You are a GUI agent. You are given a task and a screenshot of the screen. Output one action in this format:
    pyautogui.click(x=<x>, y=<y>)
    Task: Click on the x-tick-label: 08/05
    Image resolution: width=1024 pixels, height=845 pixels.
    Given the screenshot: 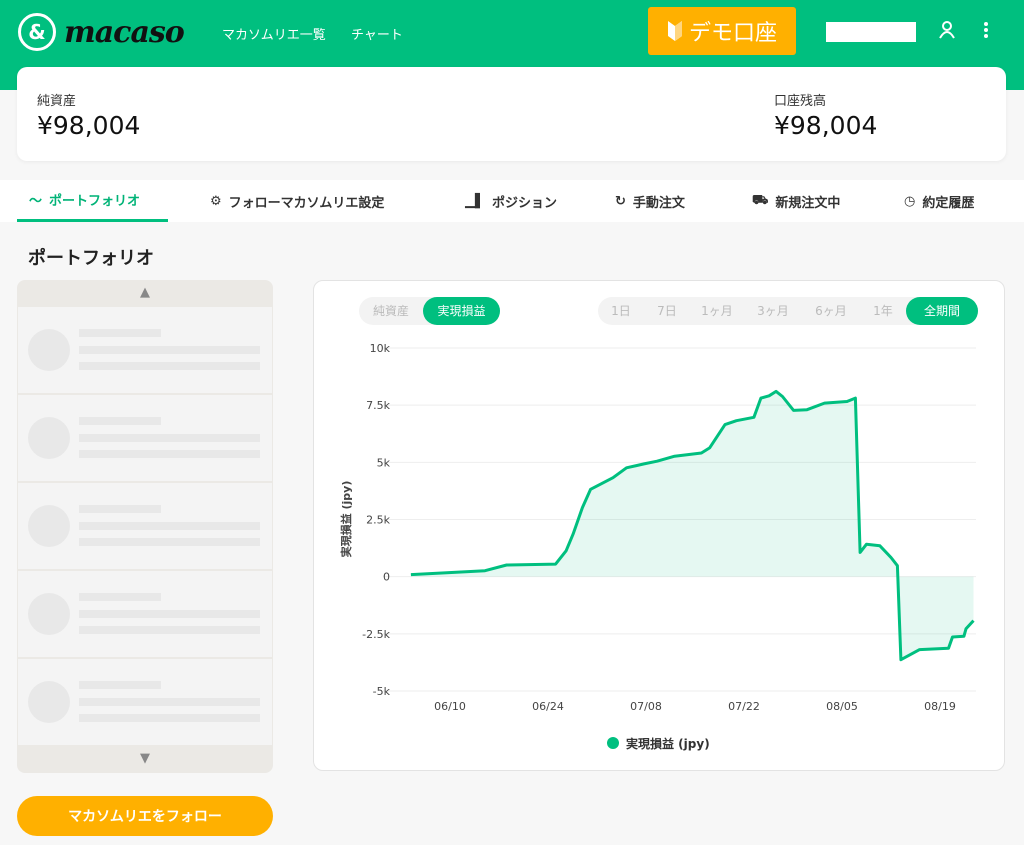 What is the action you would take?
    pyautogui.click(x=842, y=706)
    